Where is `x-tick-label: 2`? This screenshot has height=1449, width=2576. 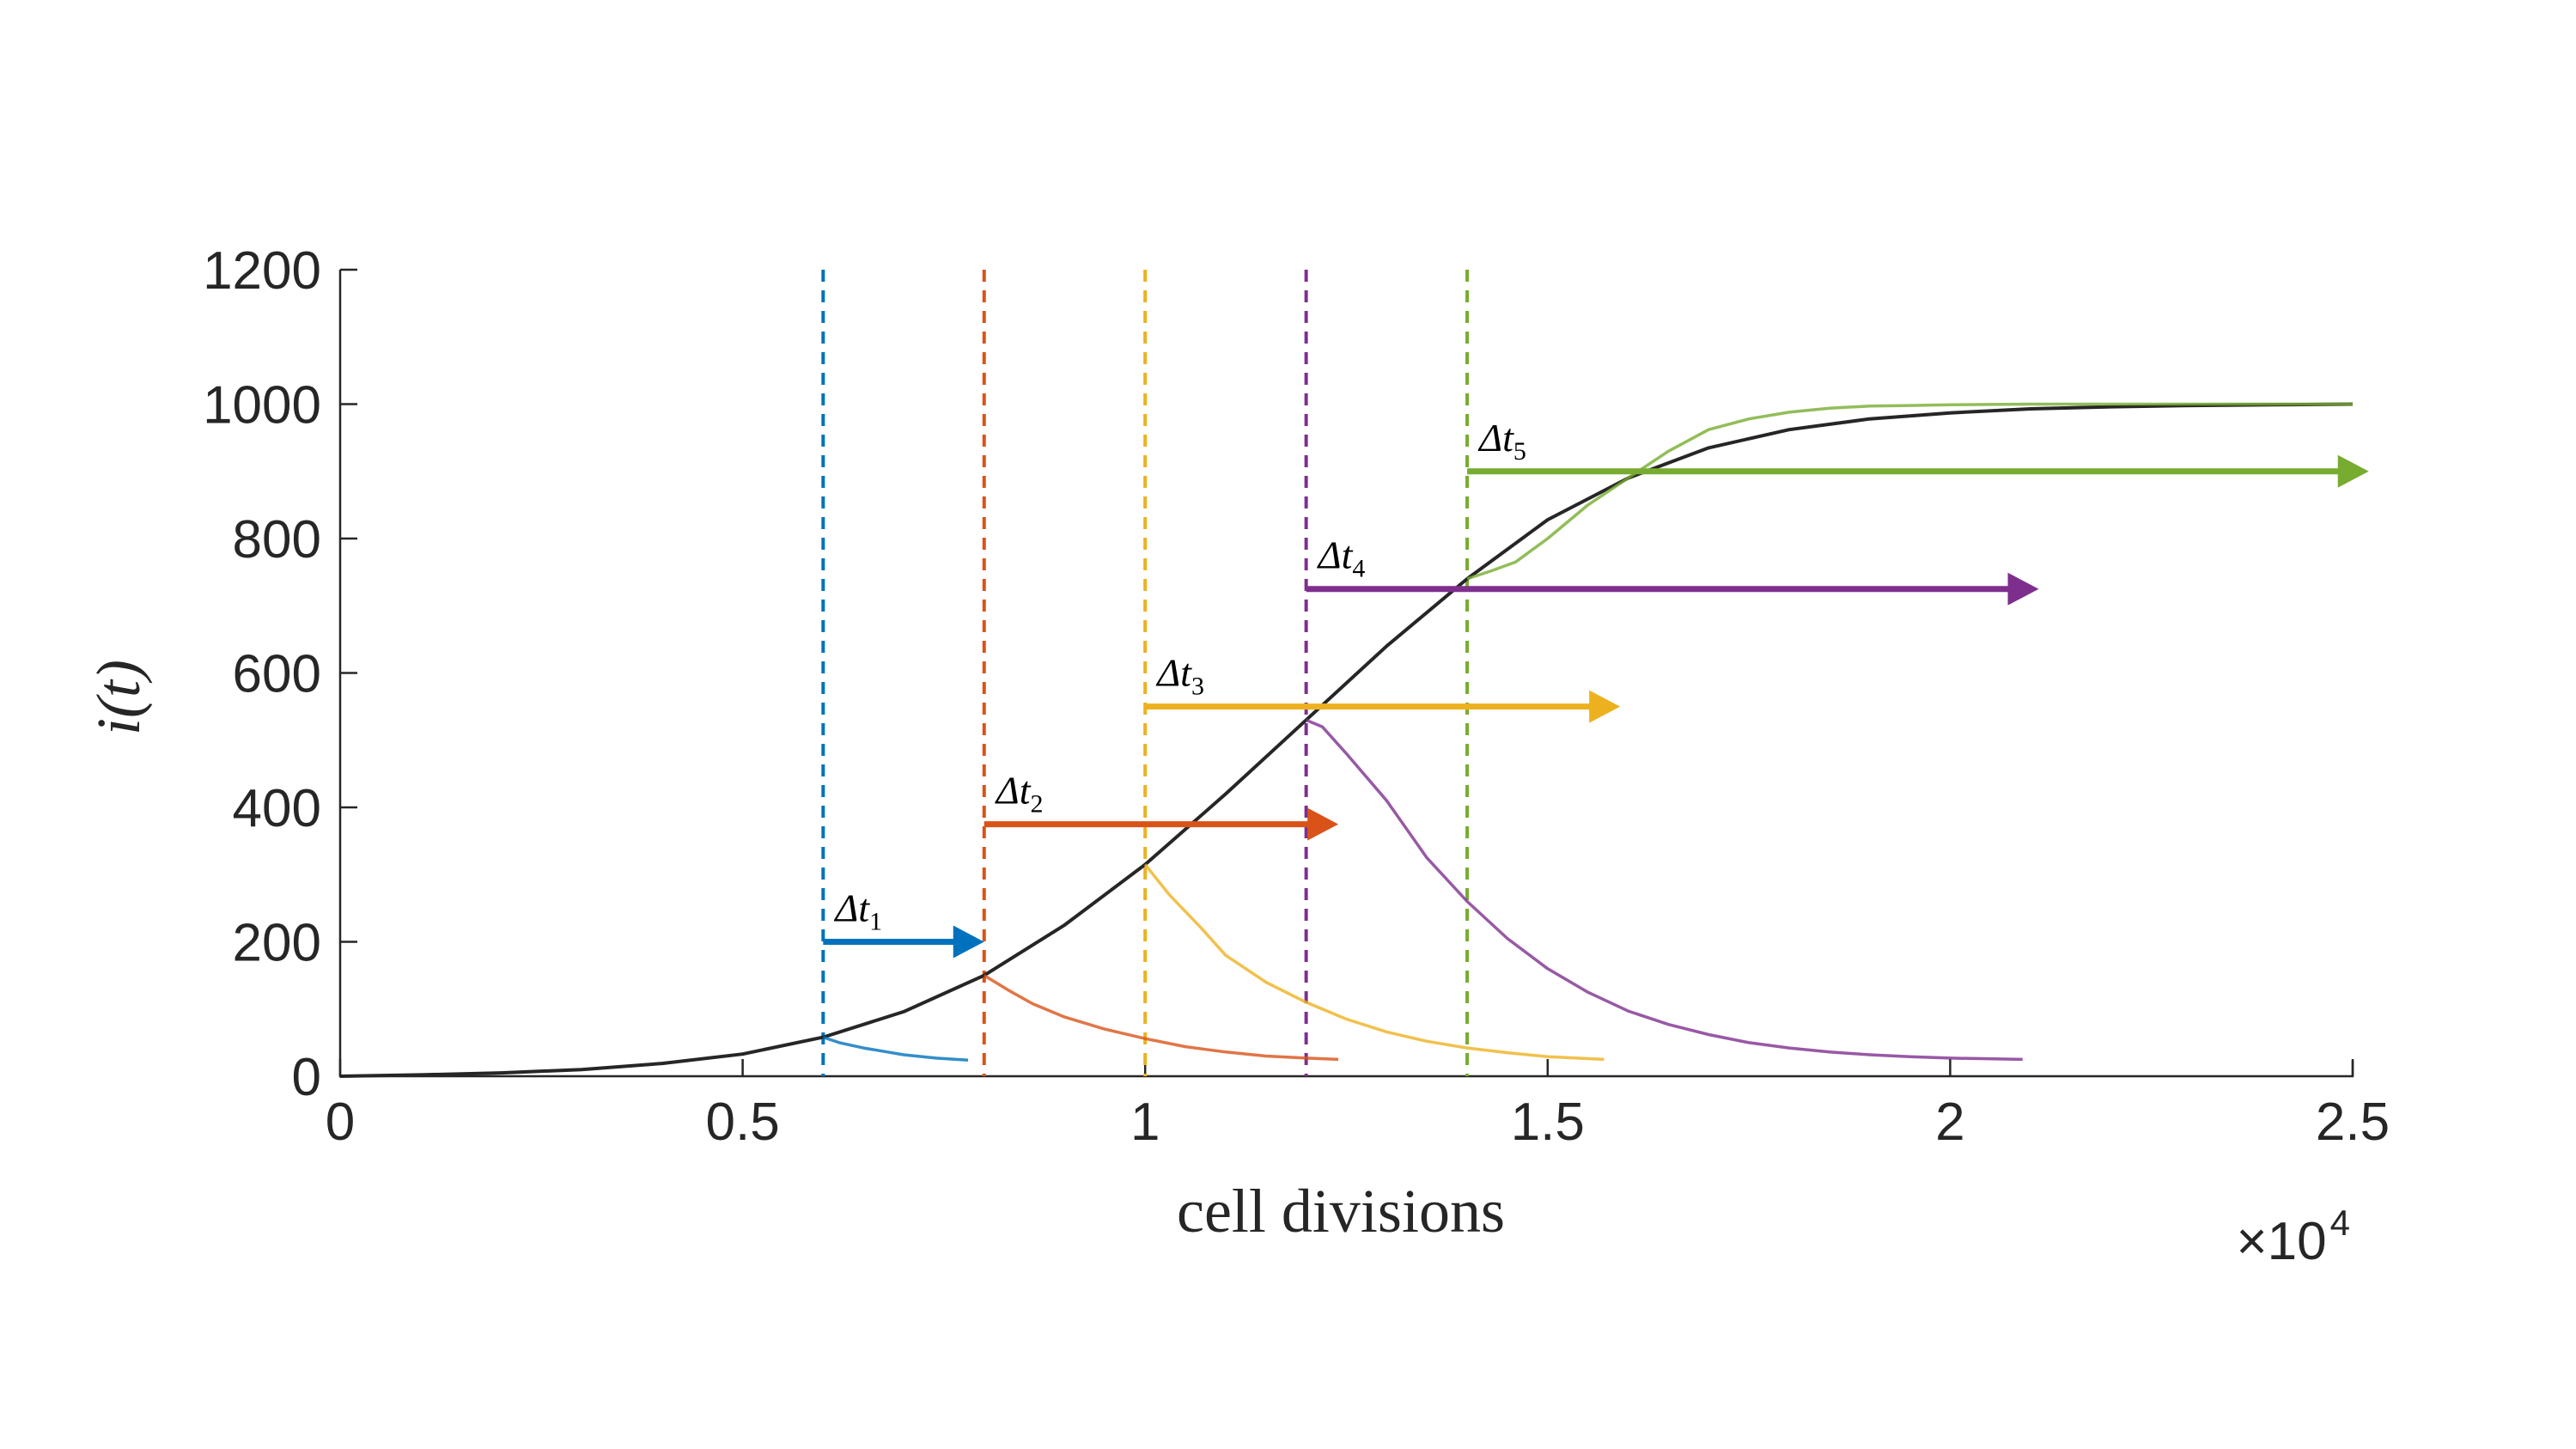 x-tick-label: 2 is located at coordinates (1949, 1122).